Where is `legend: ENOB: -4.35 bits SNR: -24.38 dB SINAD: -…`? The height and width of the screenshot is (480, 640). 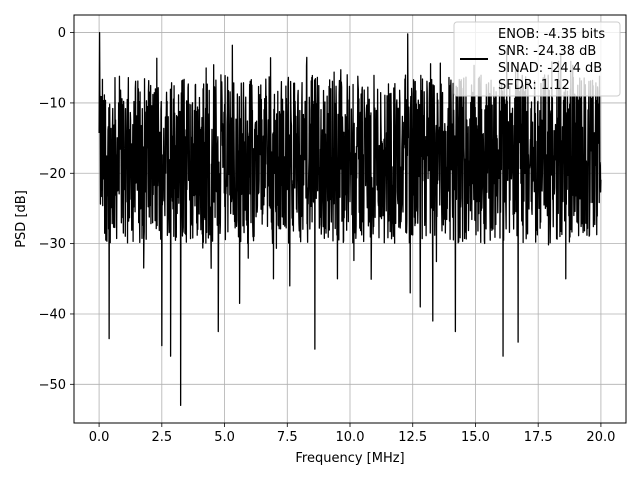
legend: ENOB: -4.35 bits SNR: -24.38 dB SINAD: -… is located at coordinates (537, 59).